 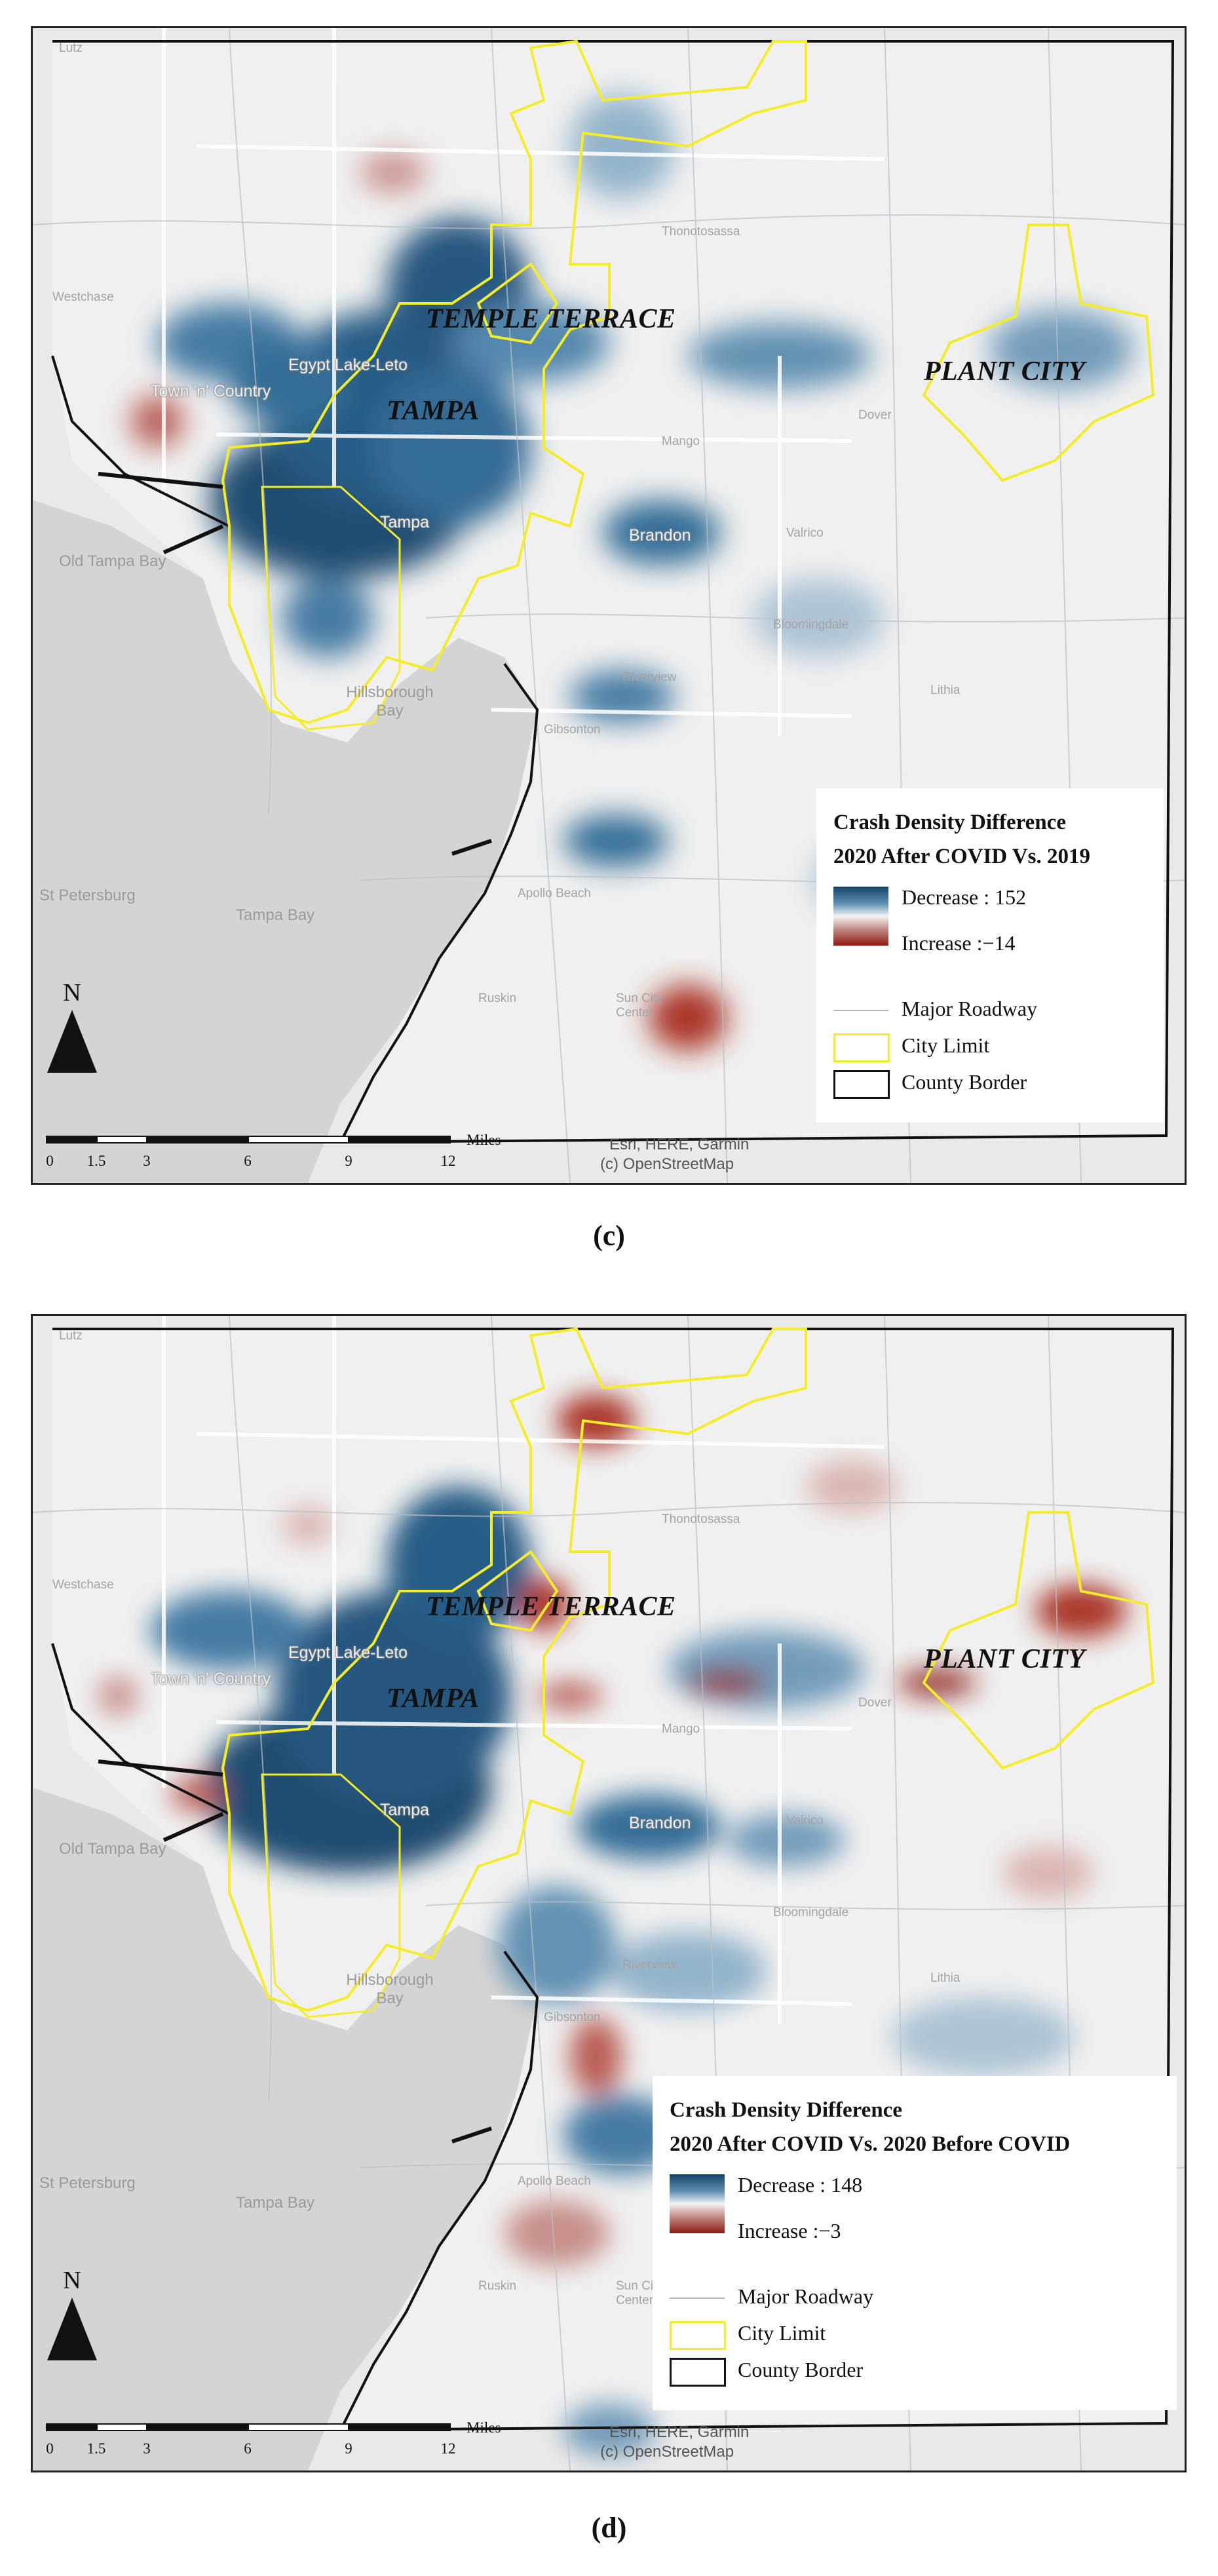 What do you see at coordinates (609, 2528) in the screenshot?
I see `caption-d: (d)` at bounding box center [609, 2528].